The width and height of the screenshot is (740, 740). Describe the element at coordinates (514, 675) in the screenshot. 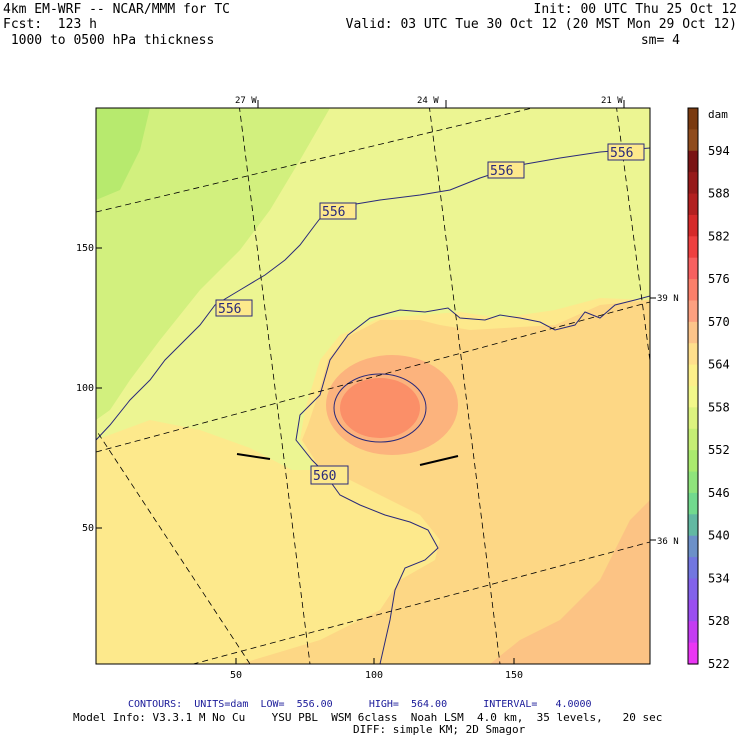

I see `x-tick-150: 150` at that location.